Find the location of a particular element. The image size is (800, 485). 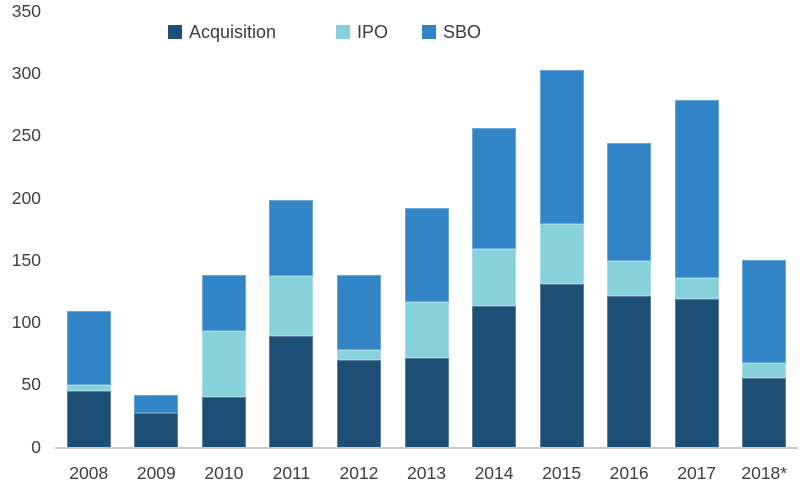

x-axis-label: 2009 is located at coordinates (156, 473).